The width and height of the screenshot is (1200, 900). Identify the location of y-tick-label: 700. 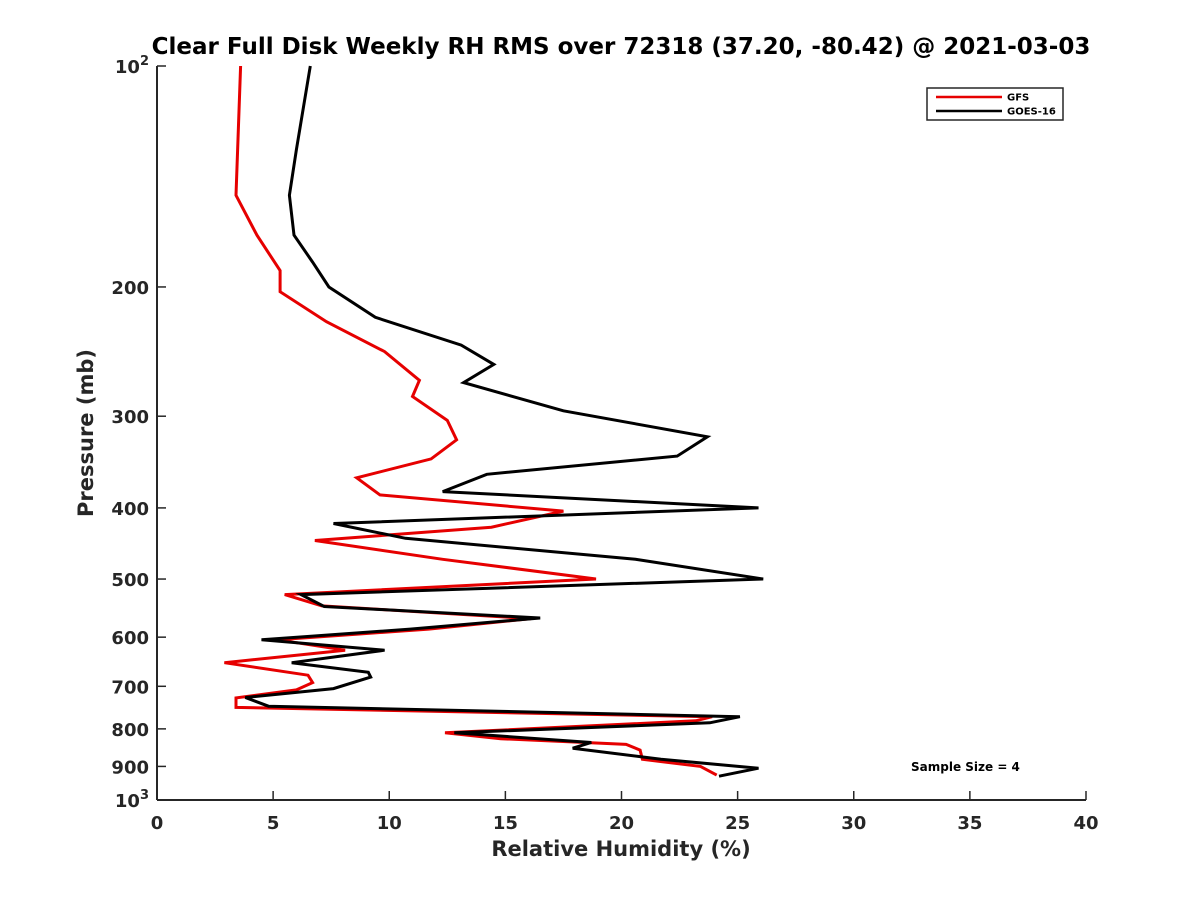
(130, 687).